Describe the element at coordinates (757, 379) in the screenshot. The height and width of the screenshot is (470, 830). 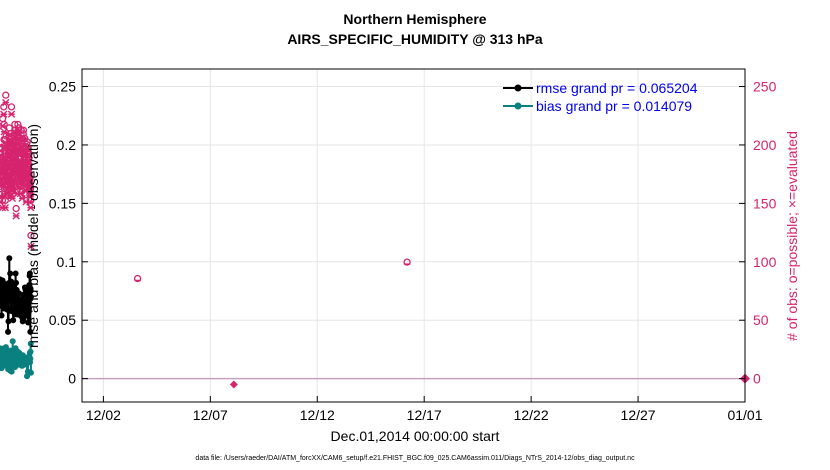
I see `y2-tick-label: 0` at that location.